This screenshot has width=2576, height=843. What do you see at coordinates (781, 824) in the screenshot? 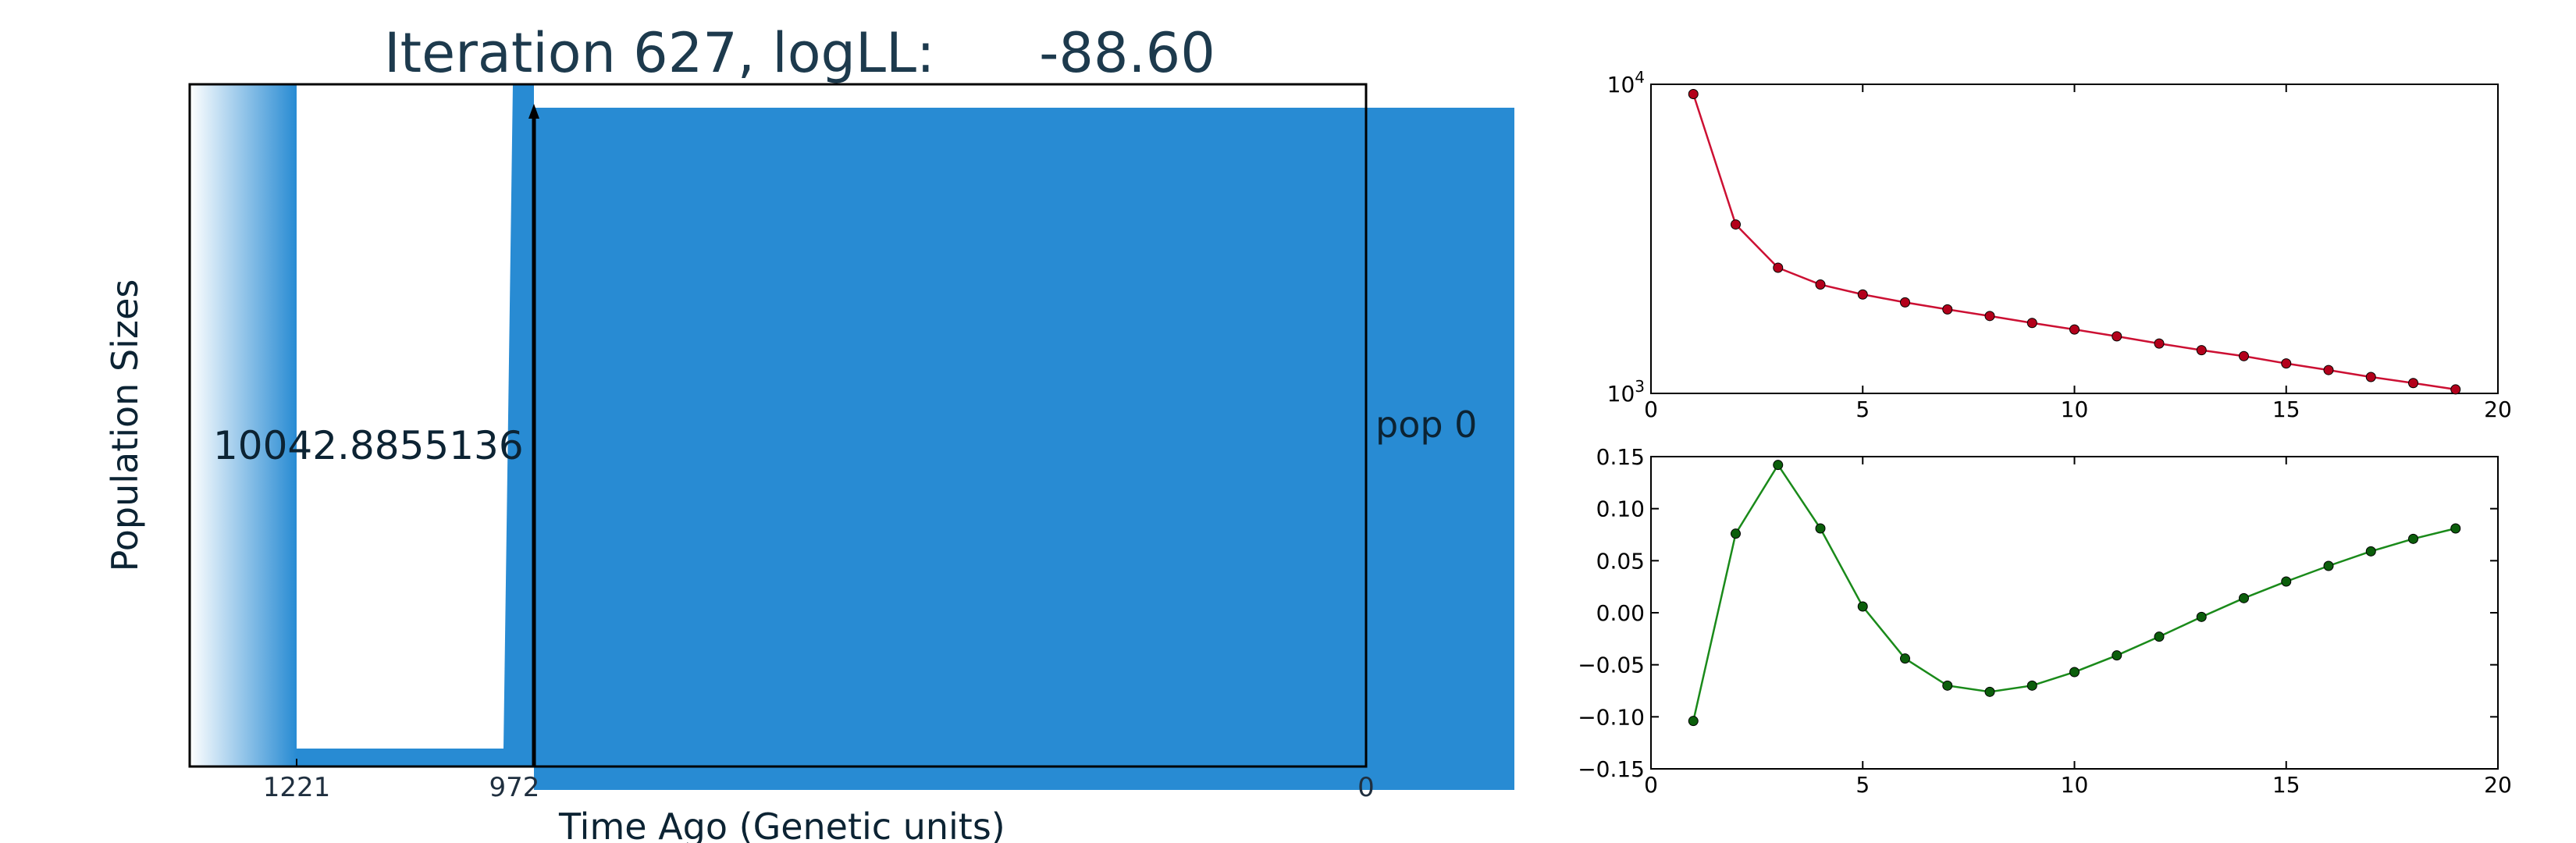
I see `x-axis-label: Time Ago (Genetic units)` at bounding box center [781, 824].